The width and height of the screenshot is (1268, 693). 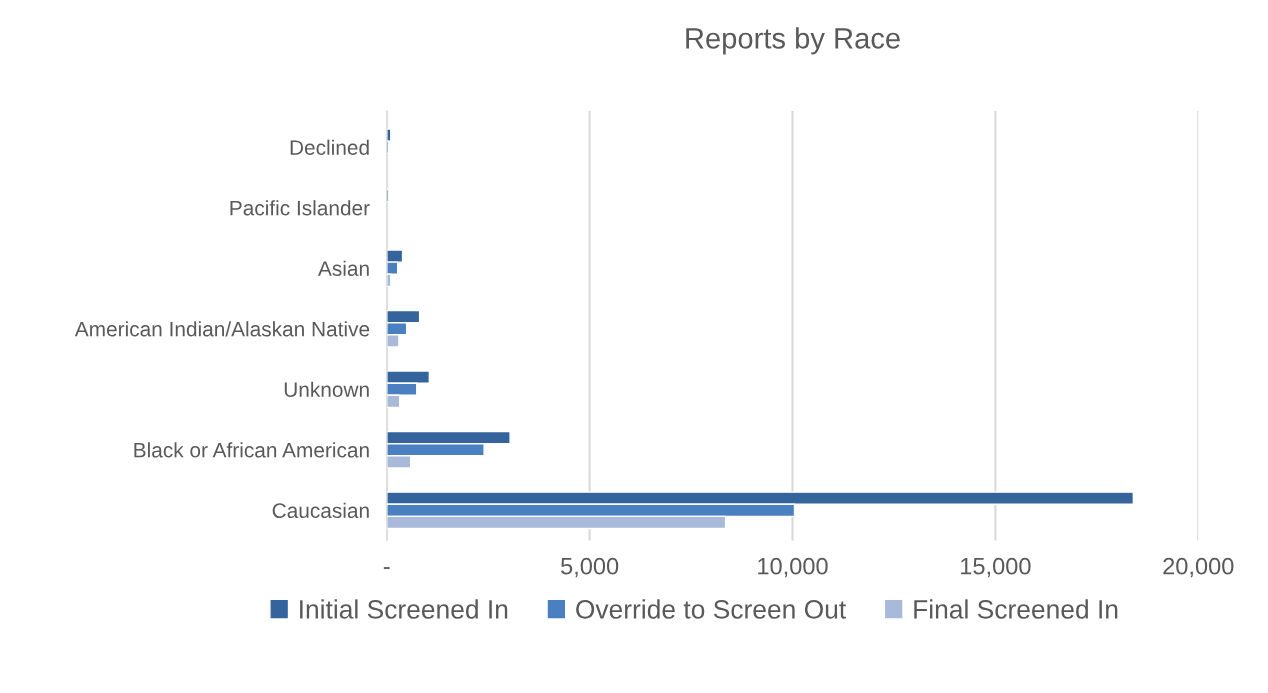 What do you see at coordinates (793, 41) in the screenshot?
I see `chart-title: Reports by Race` at bounding box center [793, 41].